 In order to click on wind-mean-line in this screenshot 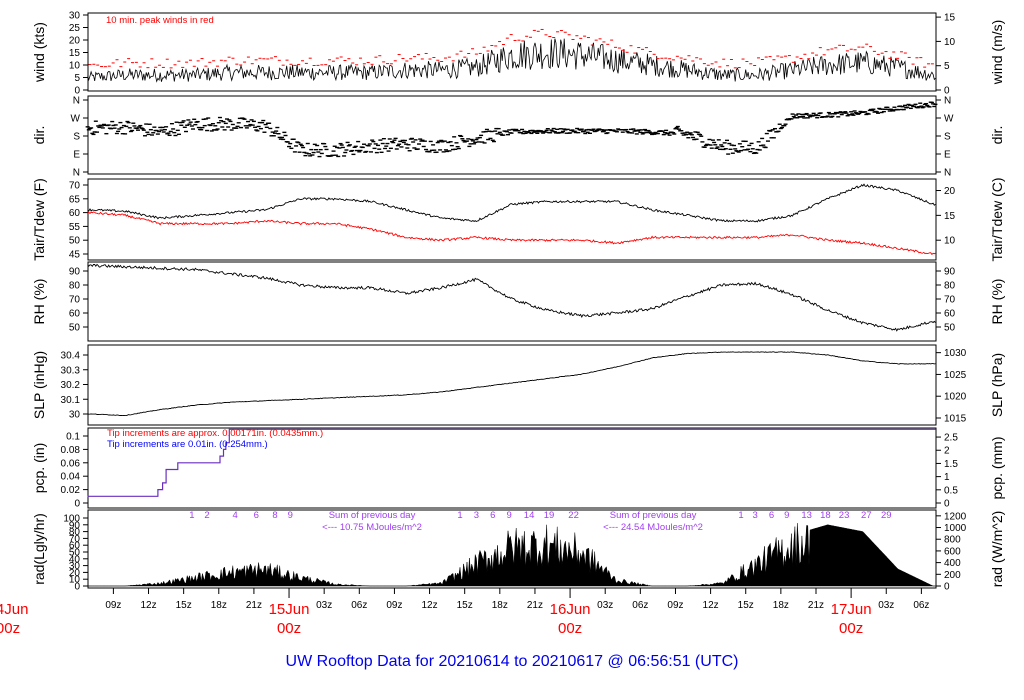, I will do `click(511, 60)`.